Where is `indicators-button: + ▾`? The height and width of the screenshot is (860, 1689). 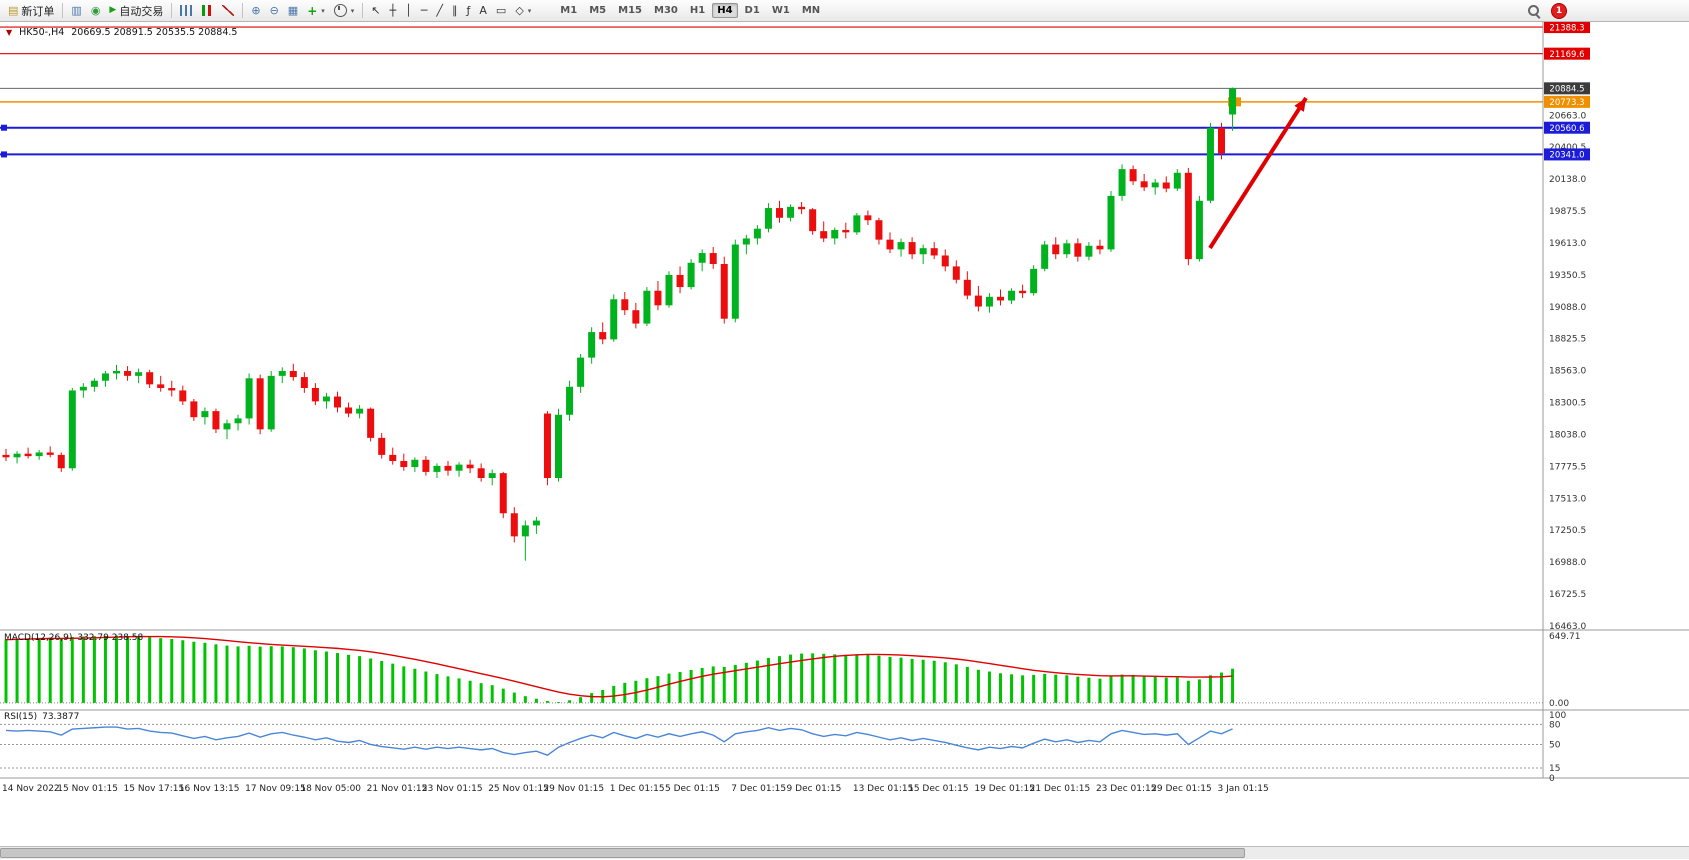
indicators-button: + ▾ is located at coordinates (316, 11).